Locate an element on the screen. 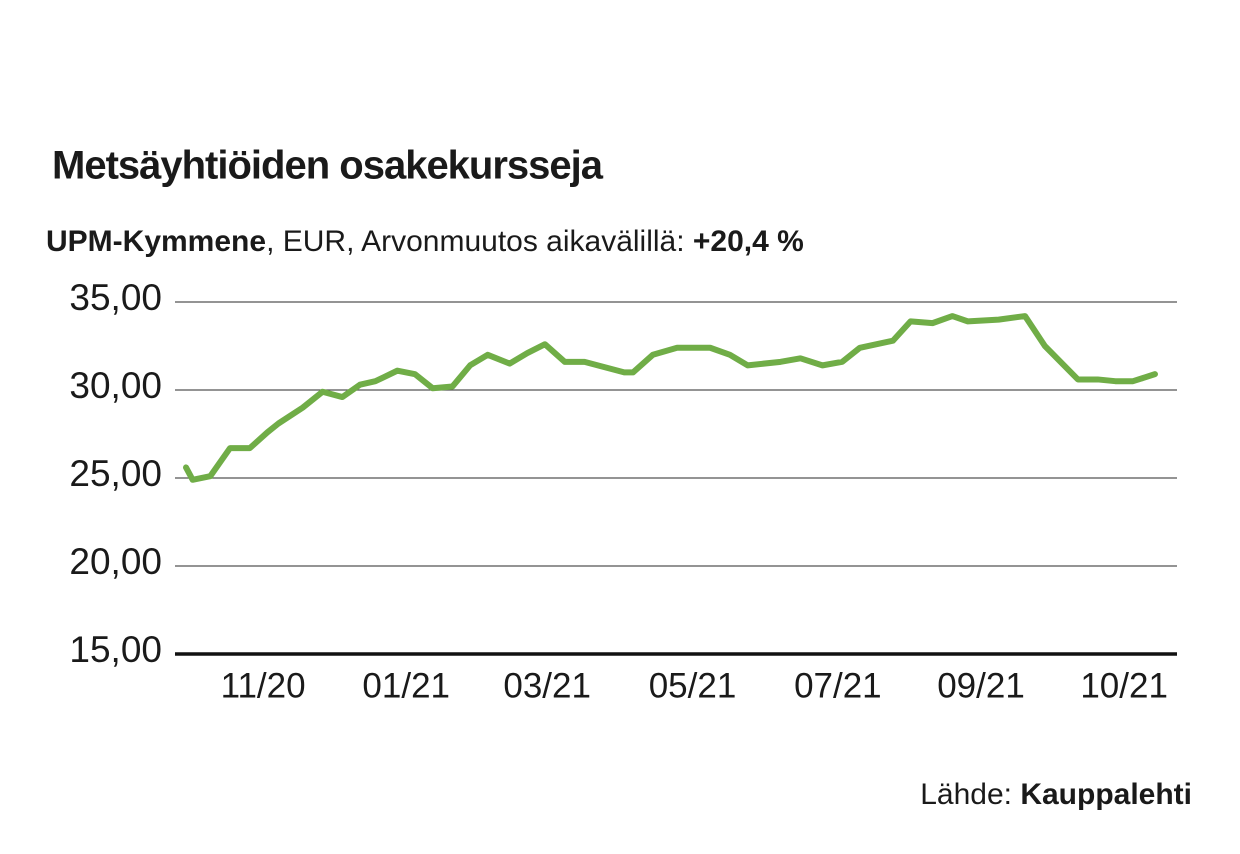 Image resolution: width=1240 pixels, height=854 pixels. x-tick-label: 05/21 is located at coordinates (693, 685).